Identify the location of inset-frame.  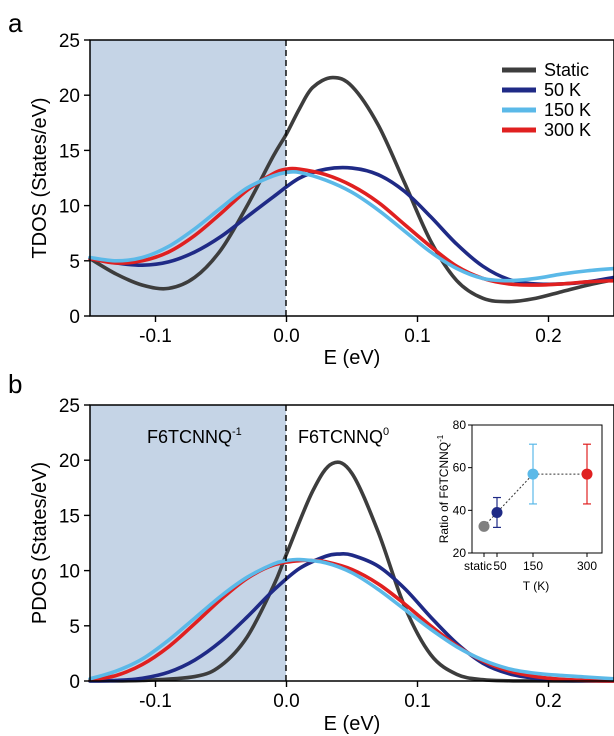
(537, 489).